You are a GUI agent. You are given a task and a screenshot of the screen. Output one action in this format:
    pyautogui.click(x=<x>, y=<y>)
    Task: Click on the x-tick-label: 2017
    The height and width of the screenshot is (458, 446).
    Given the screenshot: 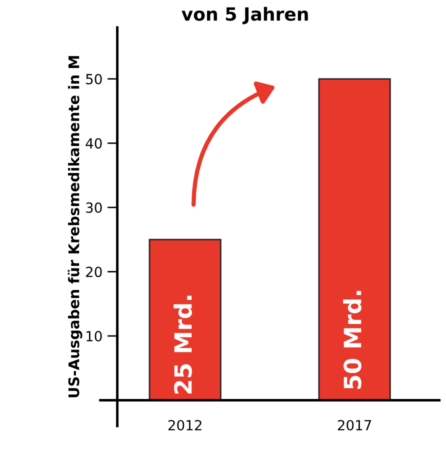 What is the action you would take?
    pyautogui.click(x=355, y=425)
    